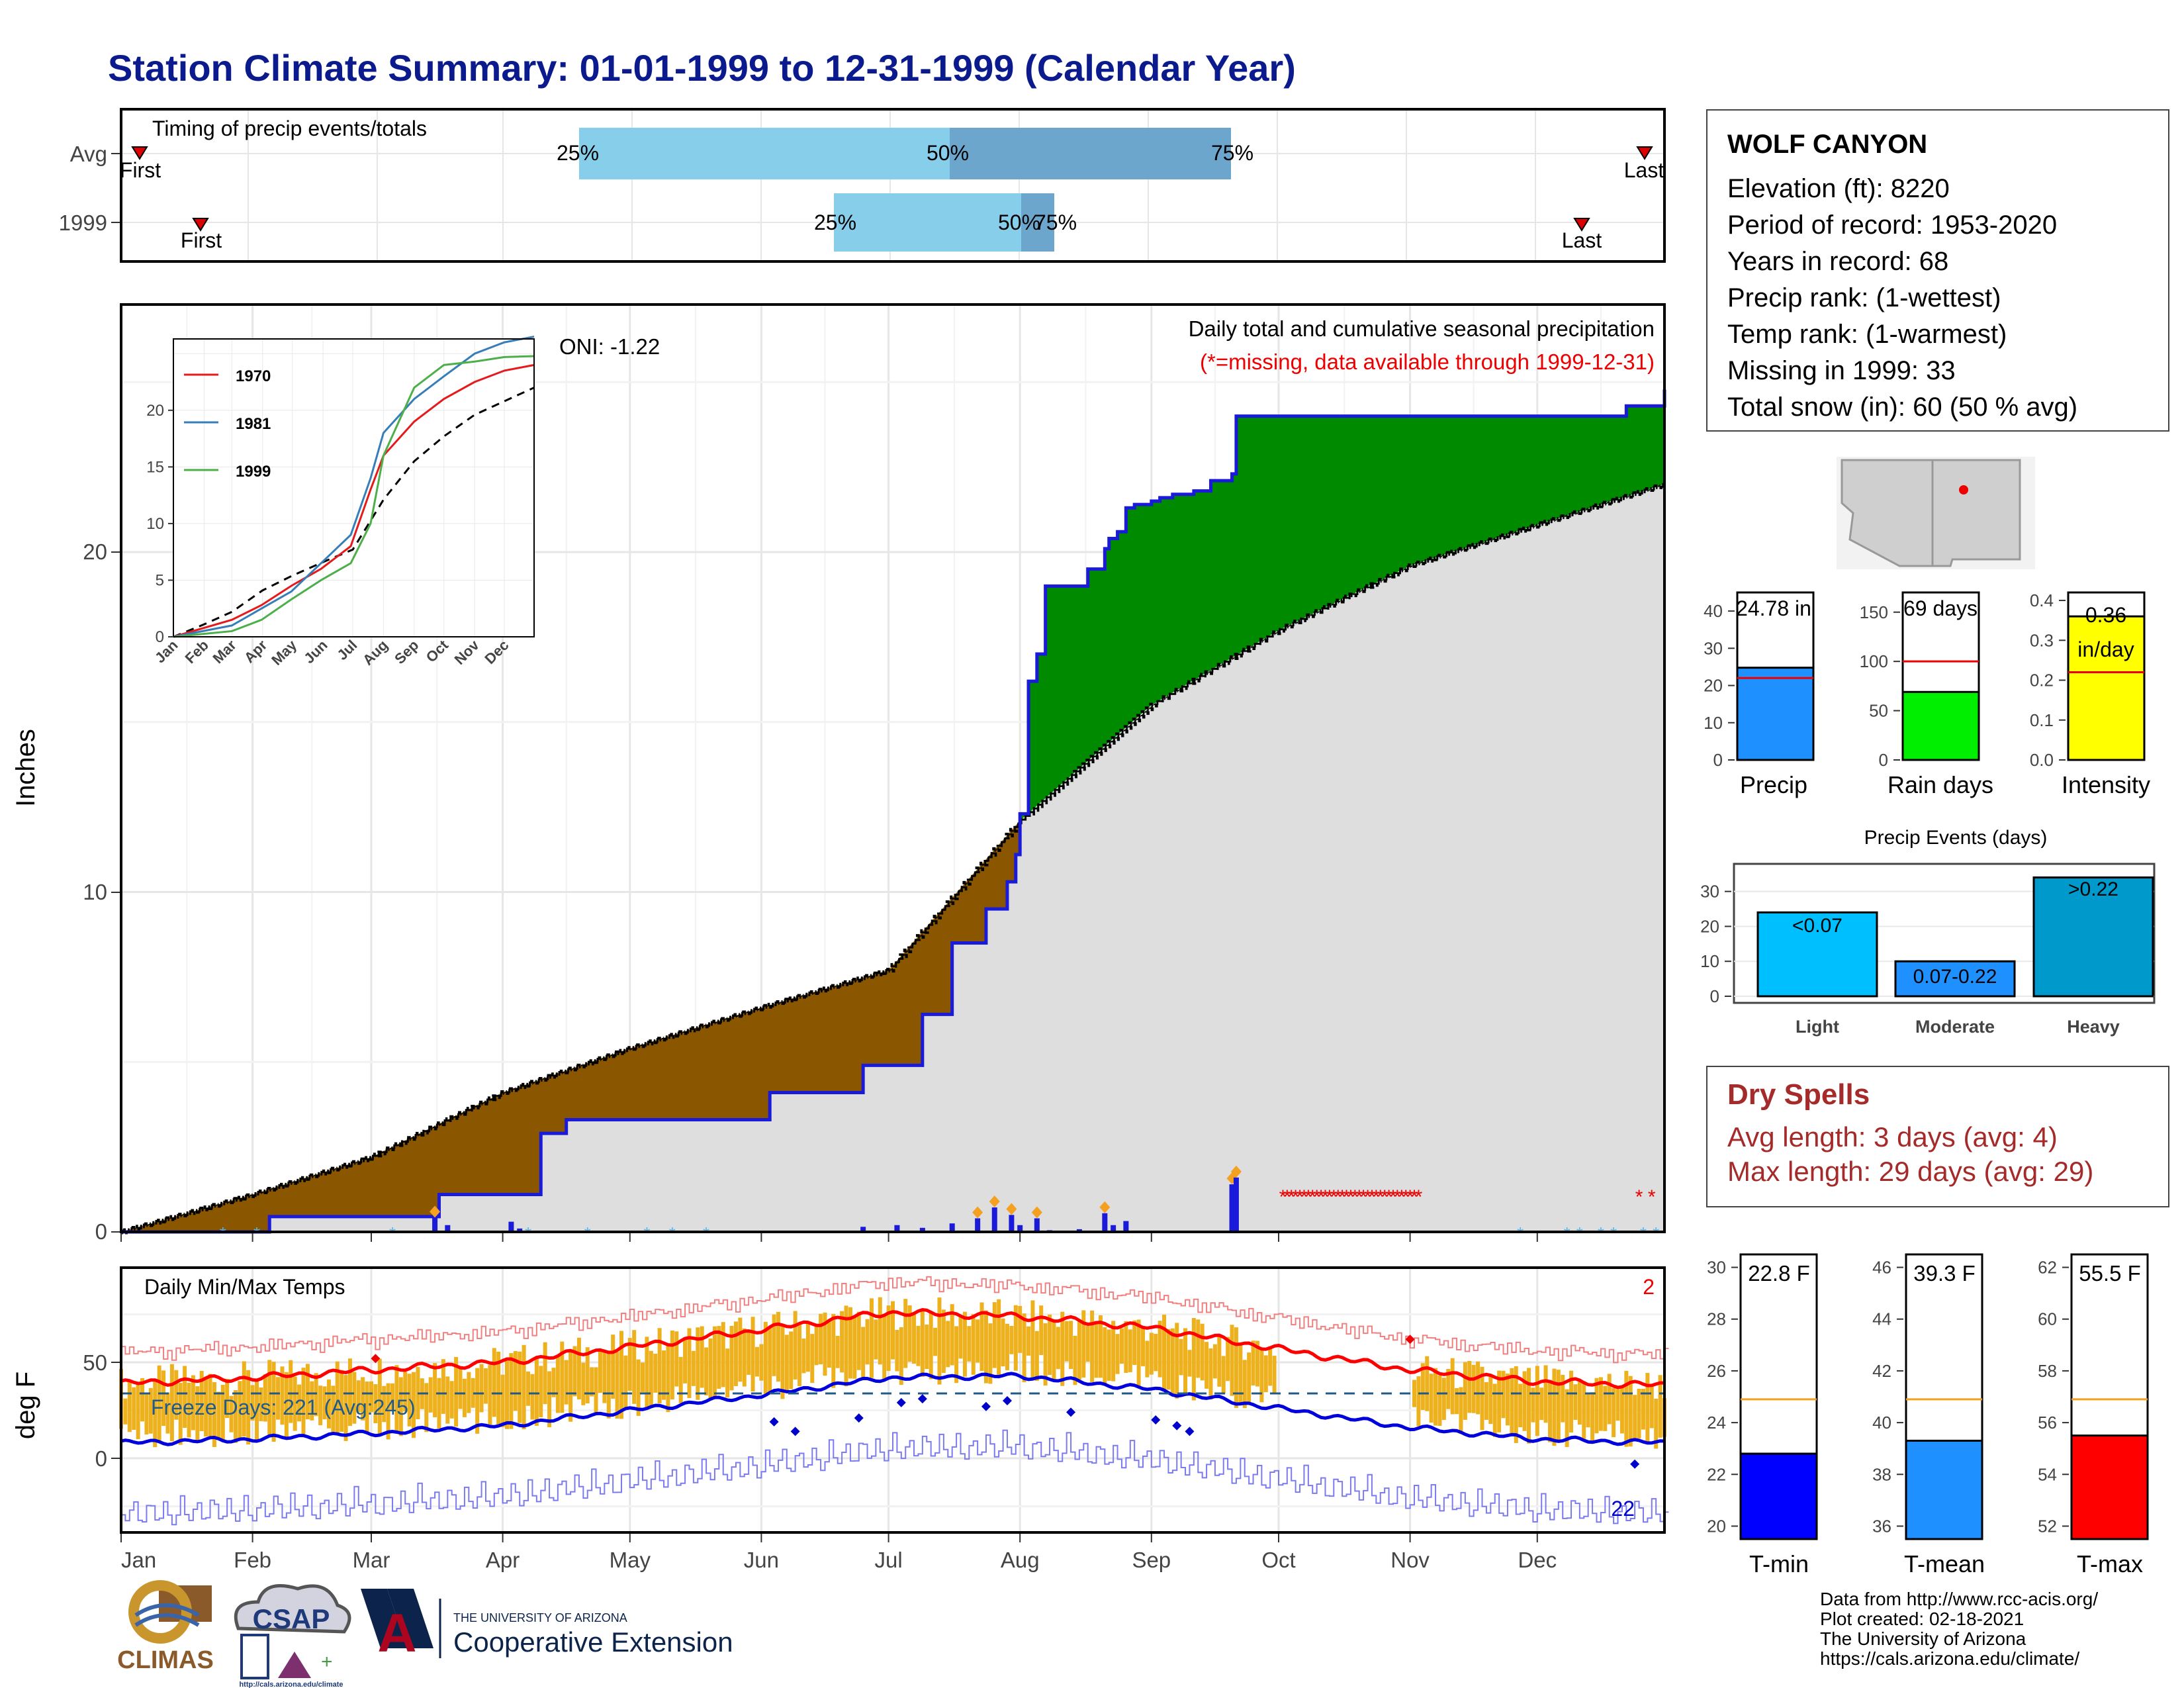  What do you see at coordinates (155, 411) in the screenshot?
I see `inset-ytick-20: 20` at bounding box center [155, 411].